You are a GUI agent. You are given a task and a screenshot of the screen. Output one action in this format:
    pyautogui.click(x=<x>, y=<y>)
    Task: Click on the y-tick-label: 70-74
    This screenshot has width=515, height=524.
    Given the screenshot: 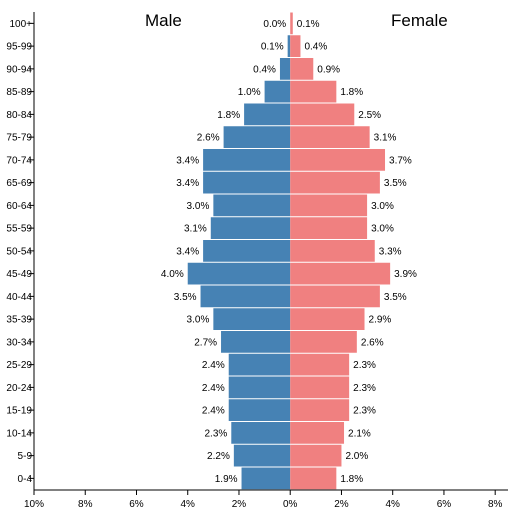 What is the action you would take?
    pyautogui.click(x=19, y=160)
    